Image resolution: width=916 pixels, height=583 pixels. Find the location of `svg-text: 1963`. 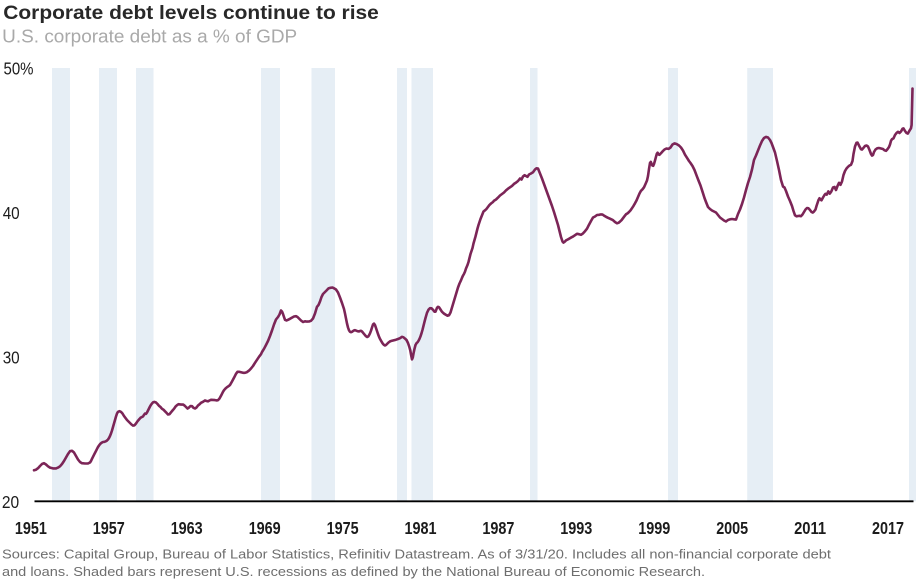

svg-text: 1963 is located at coordinates (187, 528).